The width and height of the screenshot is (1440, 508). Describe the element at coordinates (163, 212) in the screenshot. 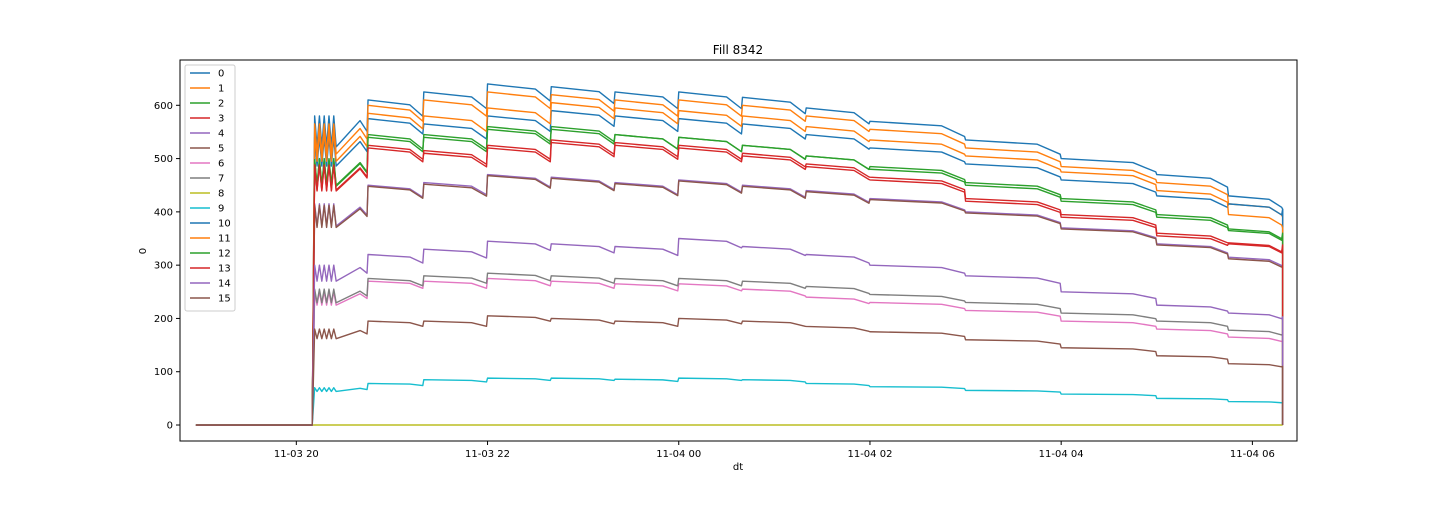

I see `y-tick-label: 400` at that location.